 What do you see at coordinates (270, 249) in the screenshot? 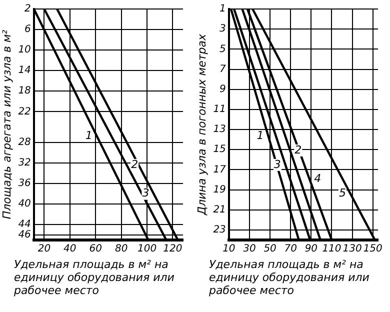
I see `x-tick-label: 50` at bounding box center [270, 249].